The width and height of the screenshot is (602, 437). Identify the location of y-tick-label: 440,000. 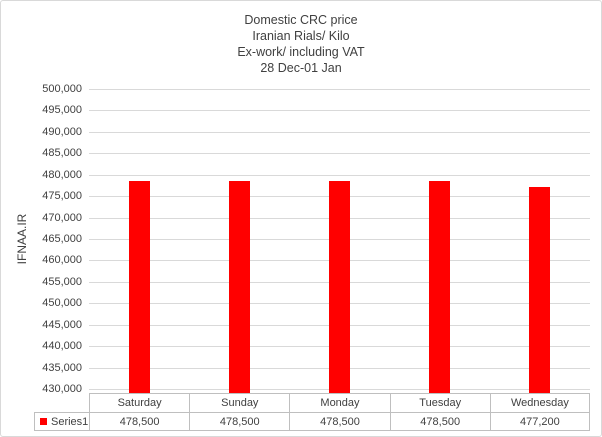
(62, 346).